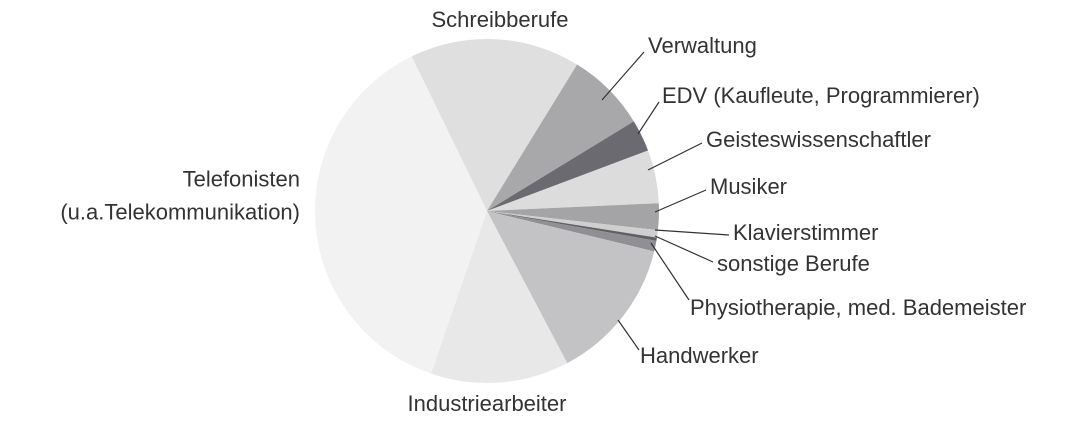 The width and height of the screenshot is (1089, 424). What do you see at coordinates (702, 45) in the screenshot?
I see `slice-label: Verwaltung` at bounding box center [702, 45].